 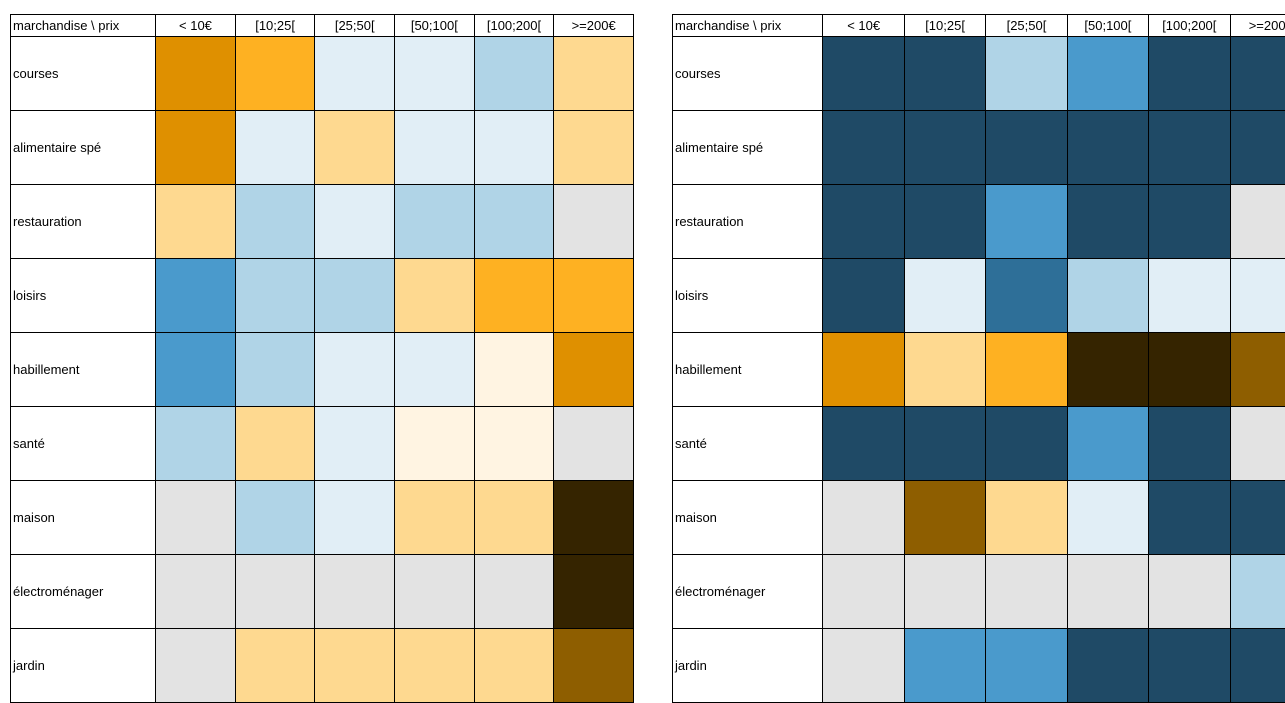 What do you see at coordinates (83, 26) in the screenshot?
I see `corner-label: marchandise \ prix` at bounding box center [83, 26].